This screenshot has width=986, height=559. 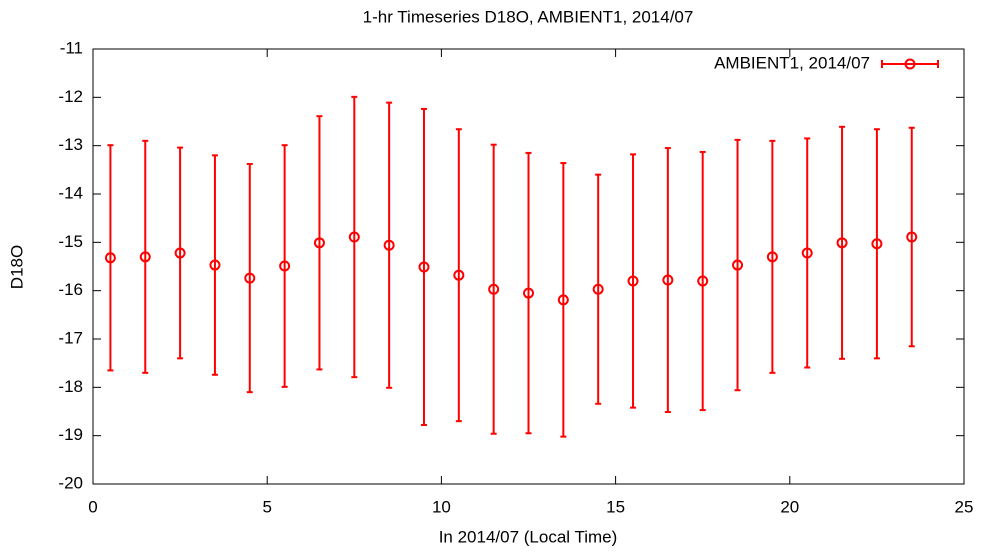 I want to click on x-tick-label: 5, so click(x=266, y=506).